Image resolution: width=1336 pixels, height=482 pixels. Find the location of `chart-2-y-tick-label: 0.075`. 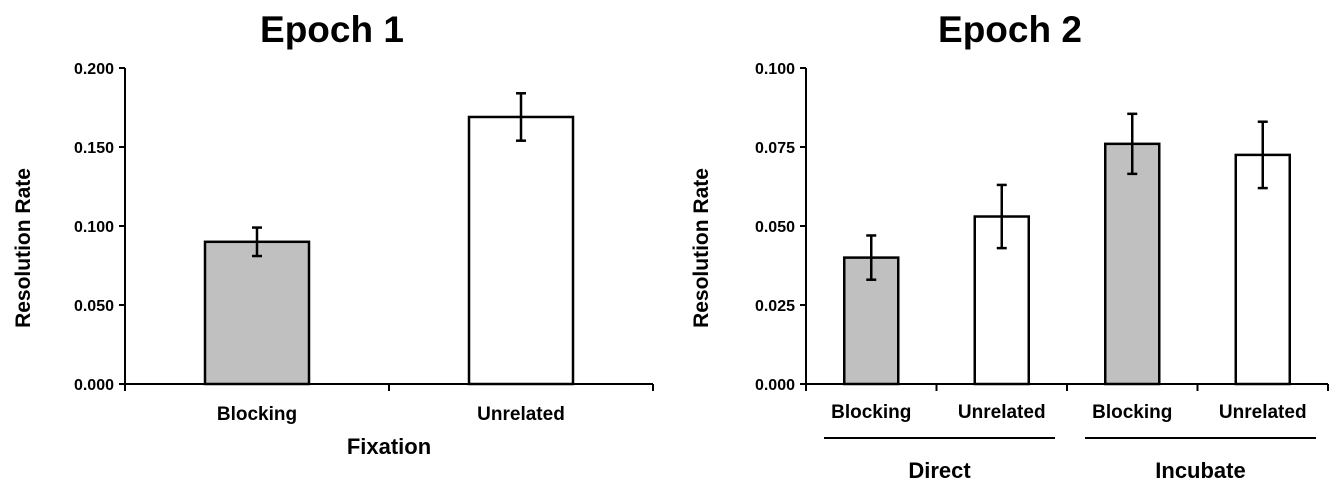

chart-2-y-tick-label: 0.075 is located at coordinates (775, 148).